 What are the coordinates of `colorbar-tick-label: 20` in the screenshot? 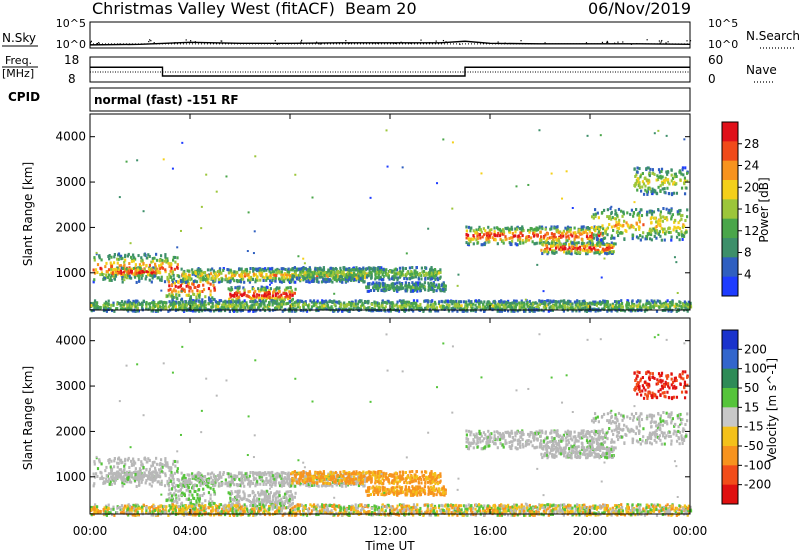 It's located at (751, 187).